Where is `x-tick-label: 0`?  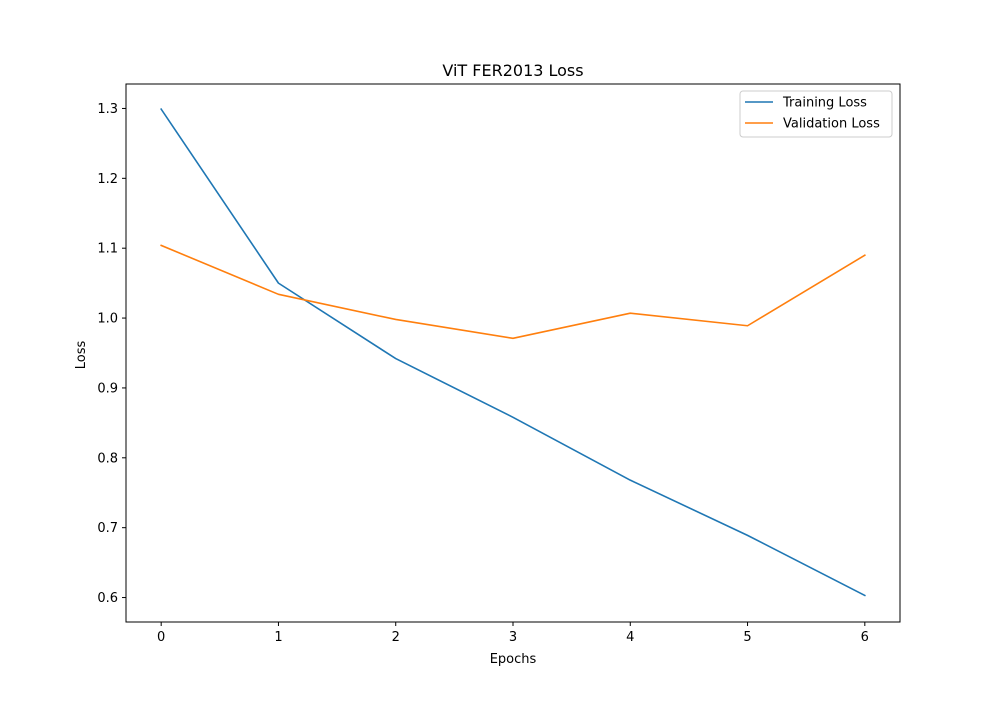 x-tick-label: 0 is located at coordinates (161, 637).